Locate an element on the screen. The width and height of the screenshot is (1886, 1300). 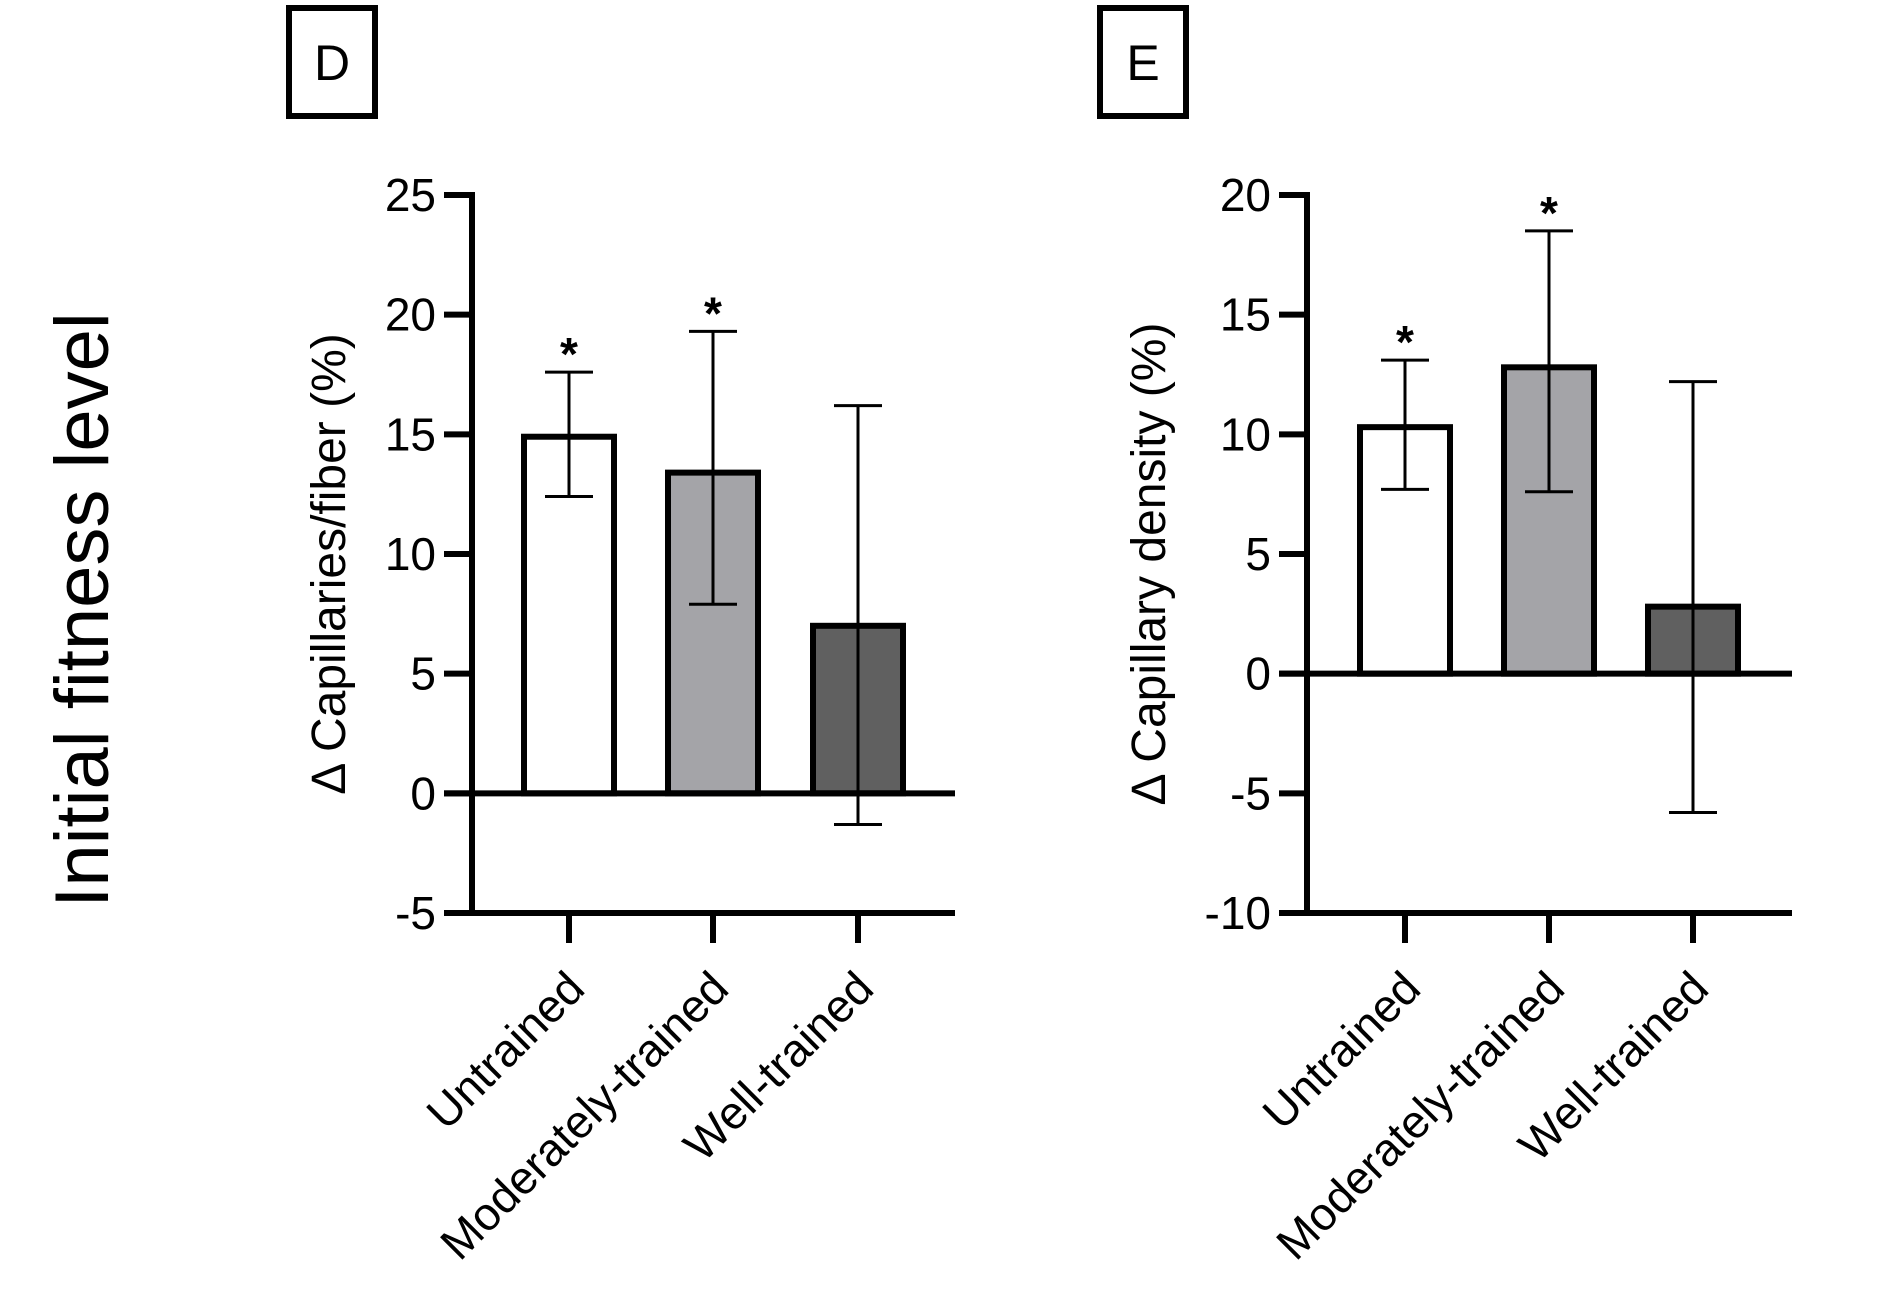
y-tick-label: 25 is located at coordinates (410, 195).